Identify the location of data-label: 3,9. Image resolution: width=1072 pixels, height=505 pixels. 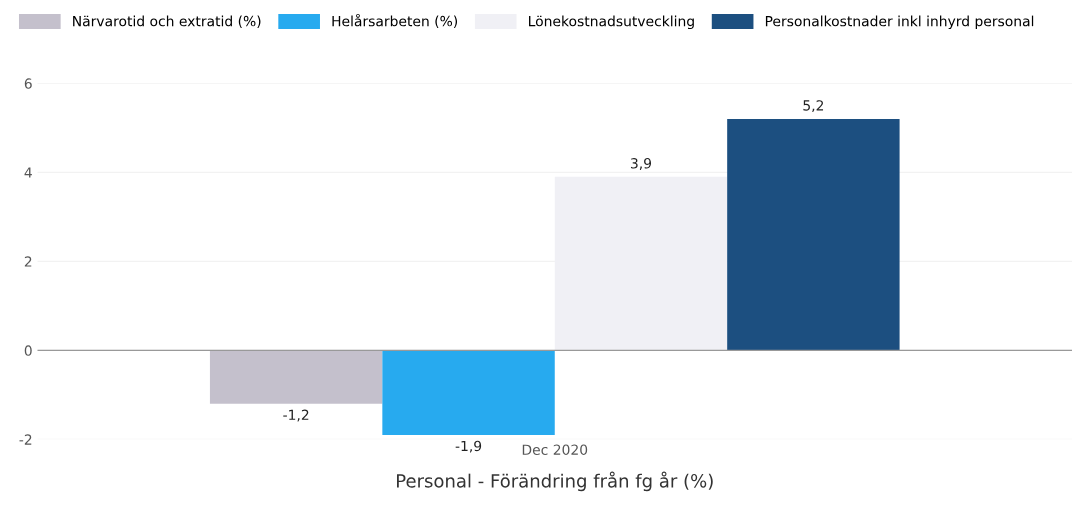
(641, 164).